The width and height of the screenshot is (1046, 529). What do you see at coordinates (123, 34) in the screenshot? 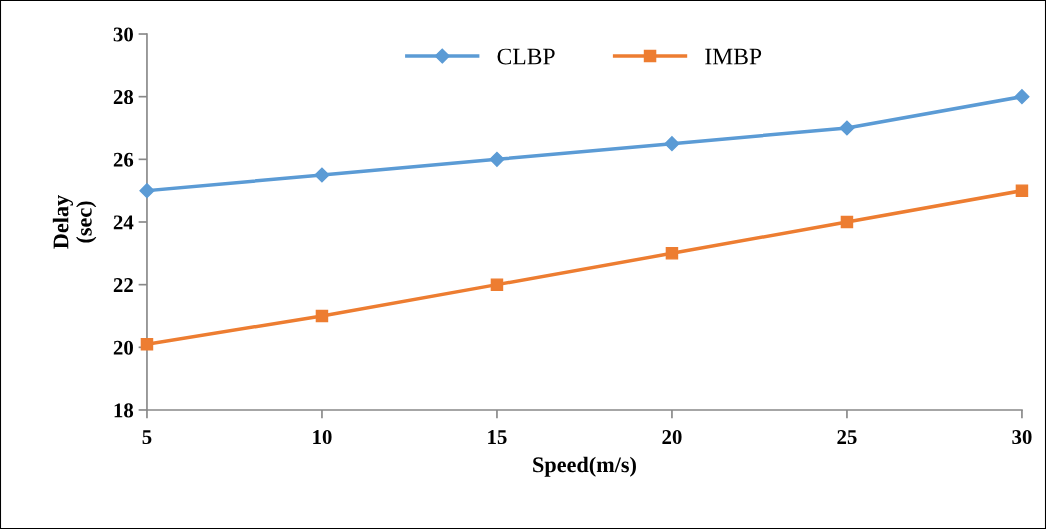
I see `y-tick-label: 30` at bounding box center [123, 34].